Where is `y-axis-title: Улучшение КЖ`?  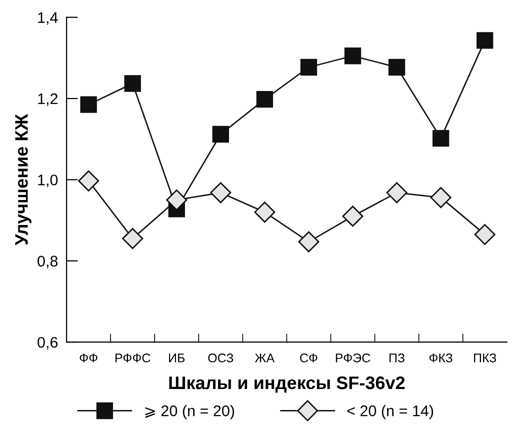 y-axis-title: Улучшение КЖ is located at coordinates (23, 180).